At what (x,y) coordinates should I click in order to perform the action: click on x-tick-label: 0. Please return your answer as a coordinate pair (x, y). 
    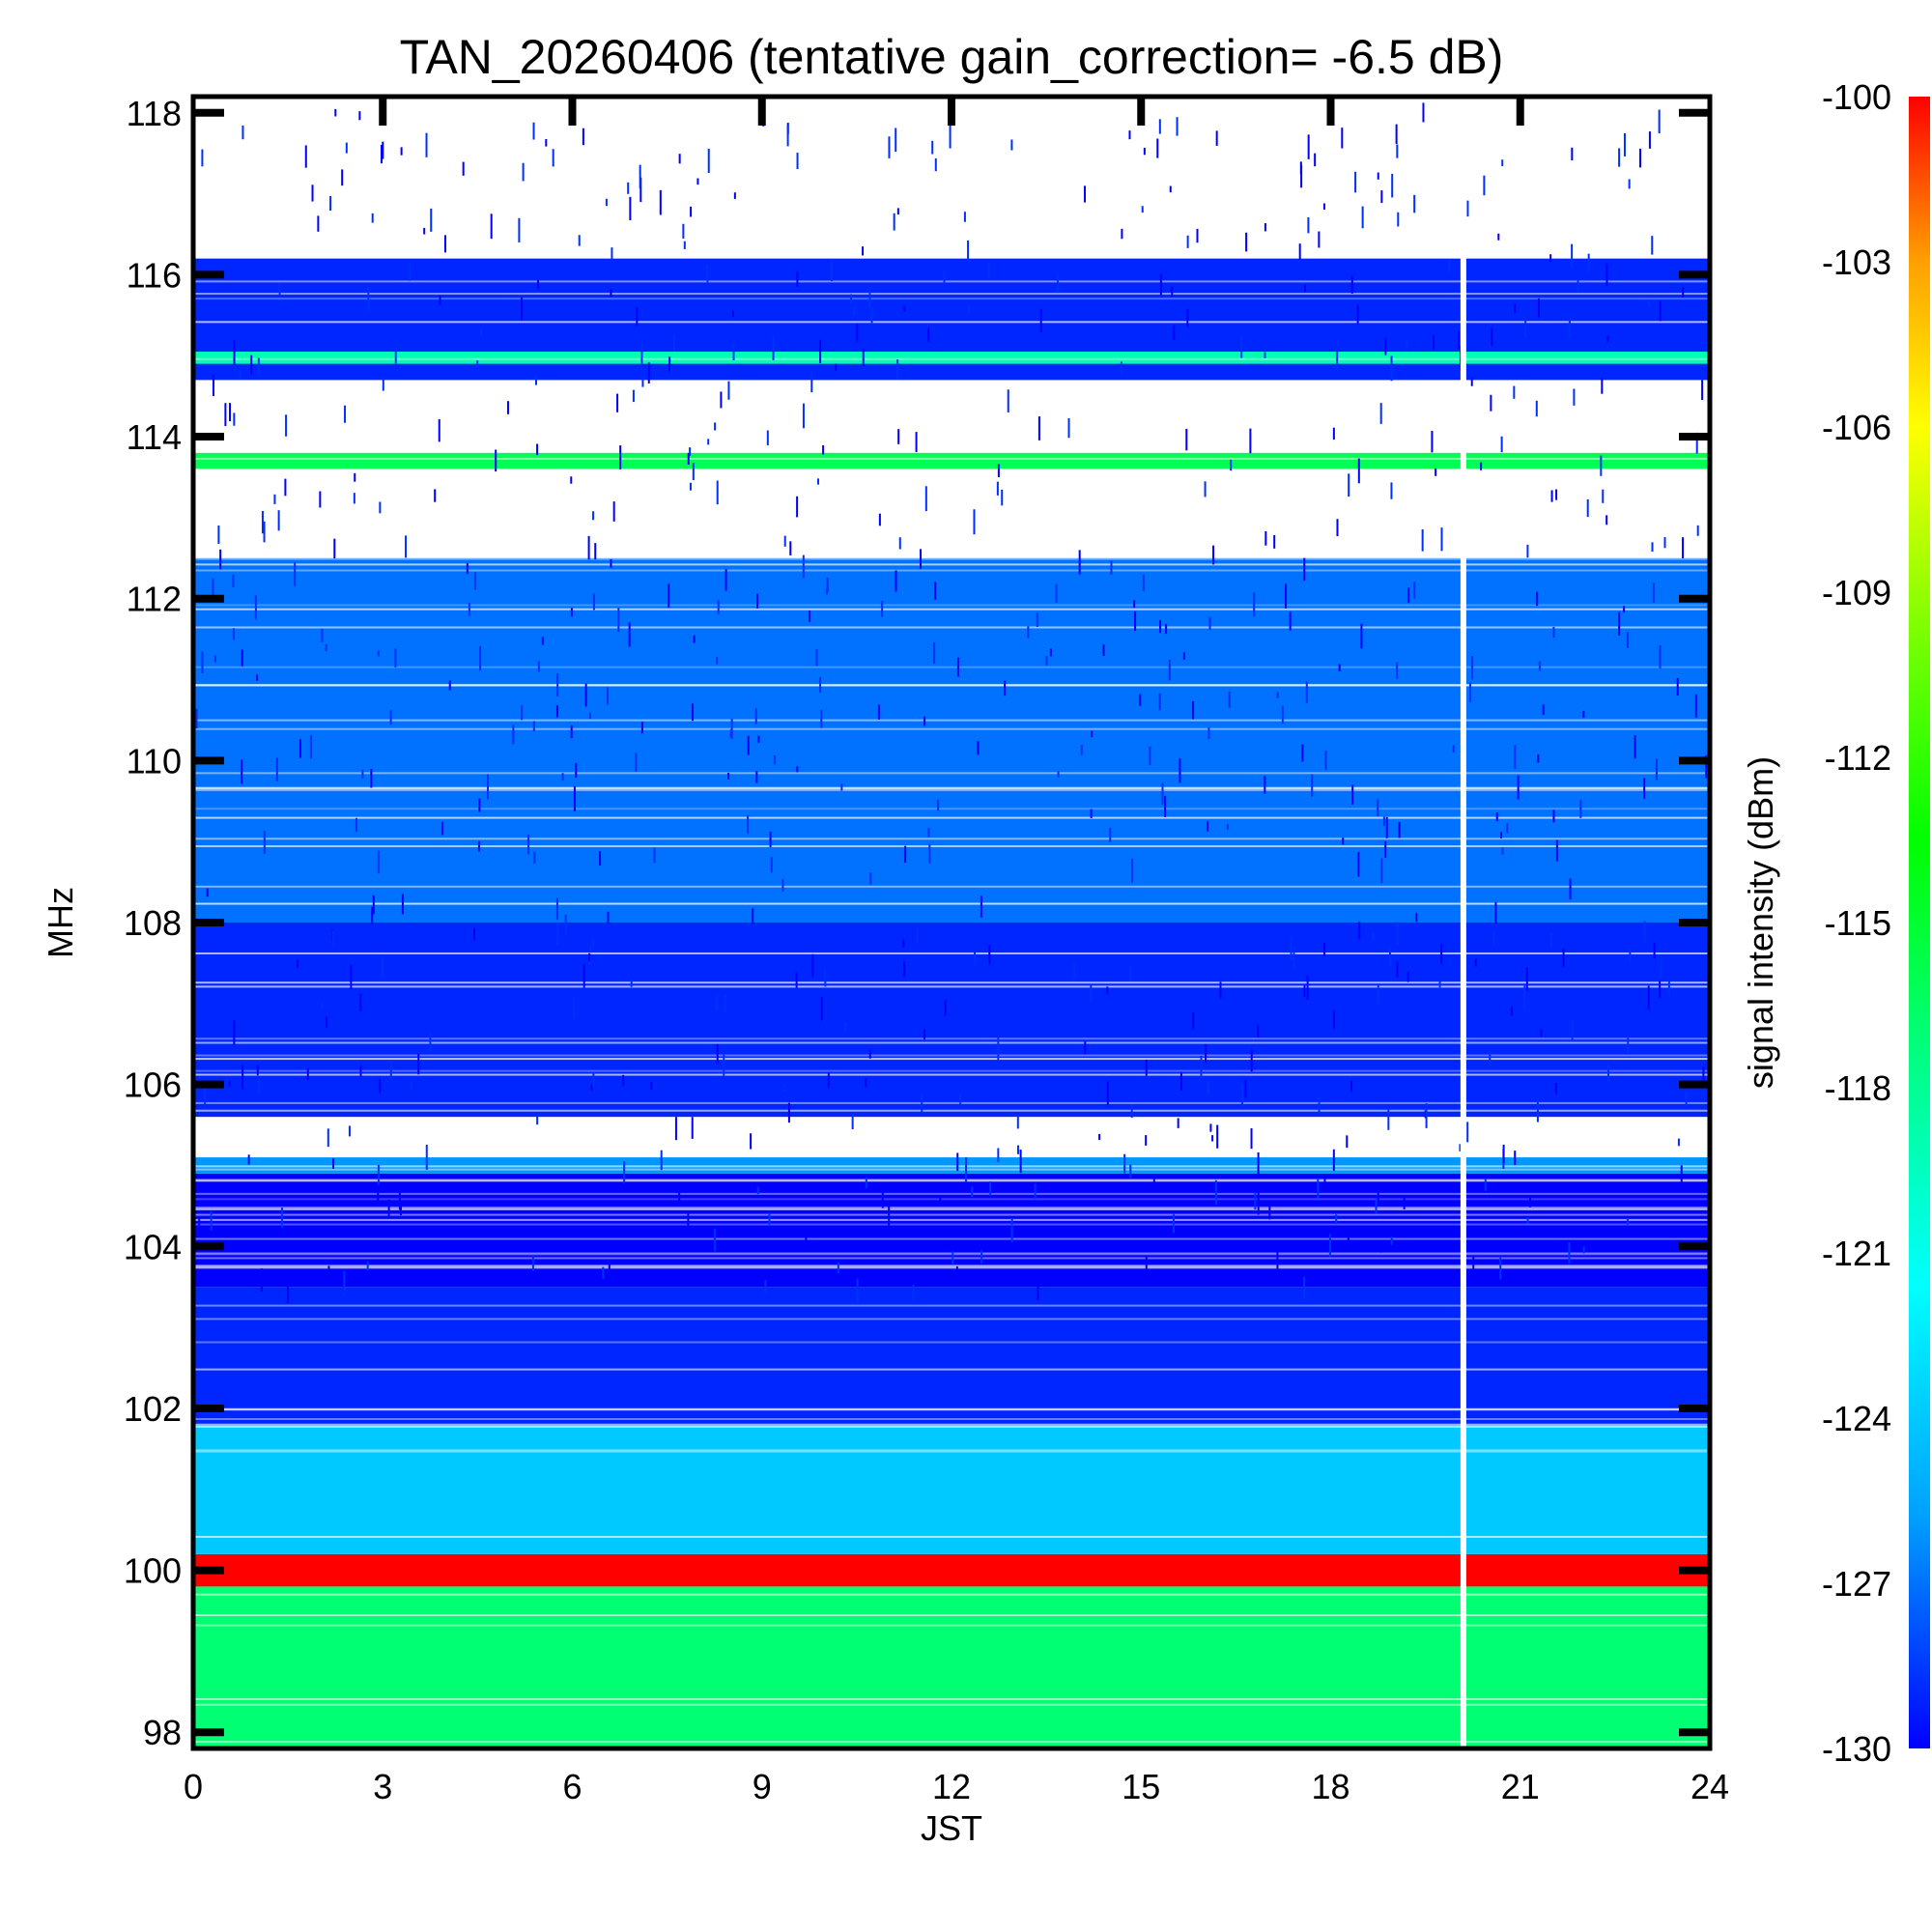
    Looking at the image, I should click on (193, 1786).